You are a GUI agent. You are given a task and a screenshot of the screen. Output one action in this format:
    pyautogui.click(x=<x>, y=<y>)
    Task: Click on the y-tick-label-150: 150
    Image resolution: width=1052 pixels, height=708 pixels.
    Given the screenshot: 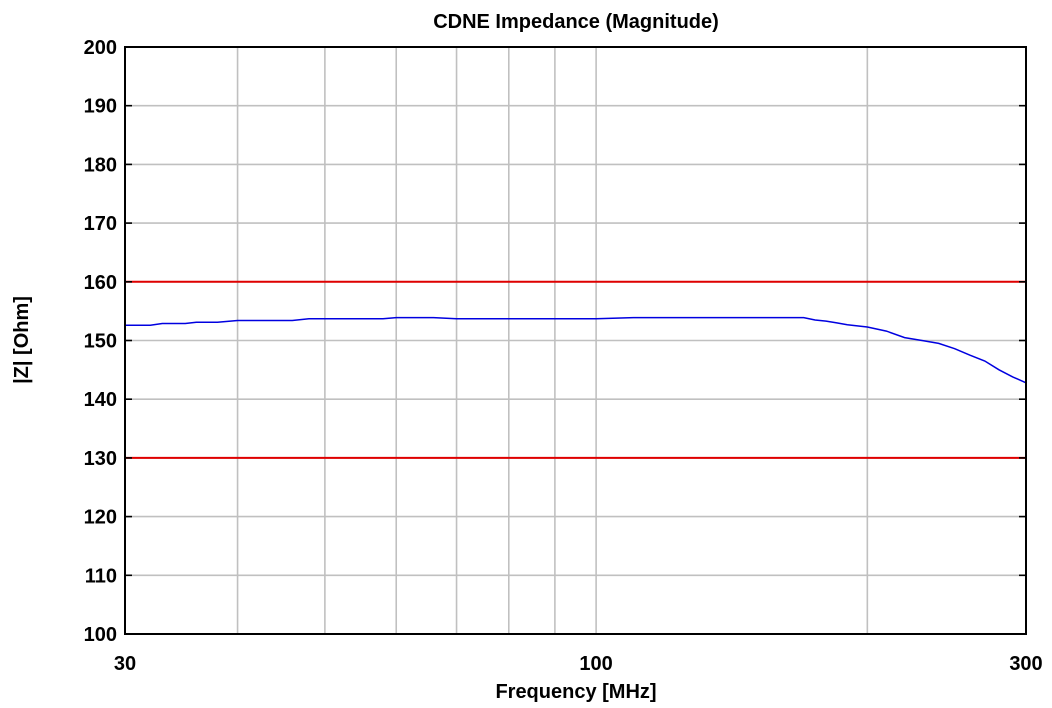 What is the action you would take?
    pyautogui.click(x=100, y=342)
    